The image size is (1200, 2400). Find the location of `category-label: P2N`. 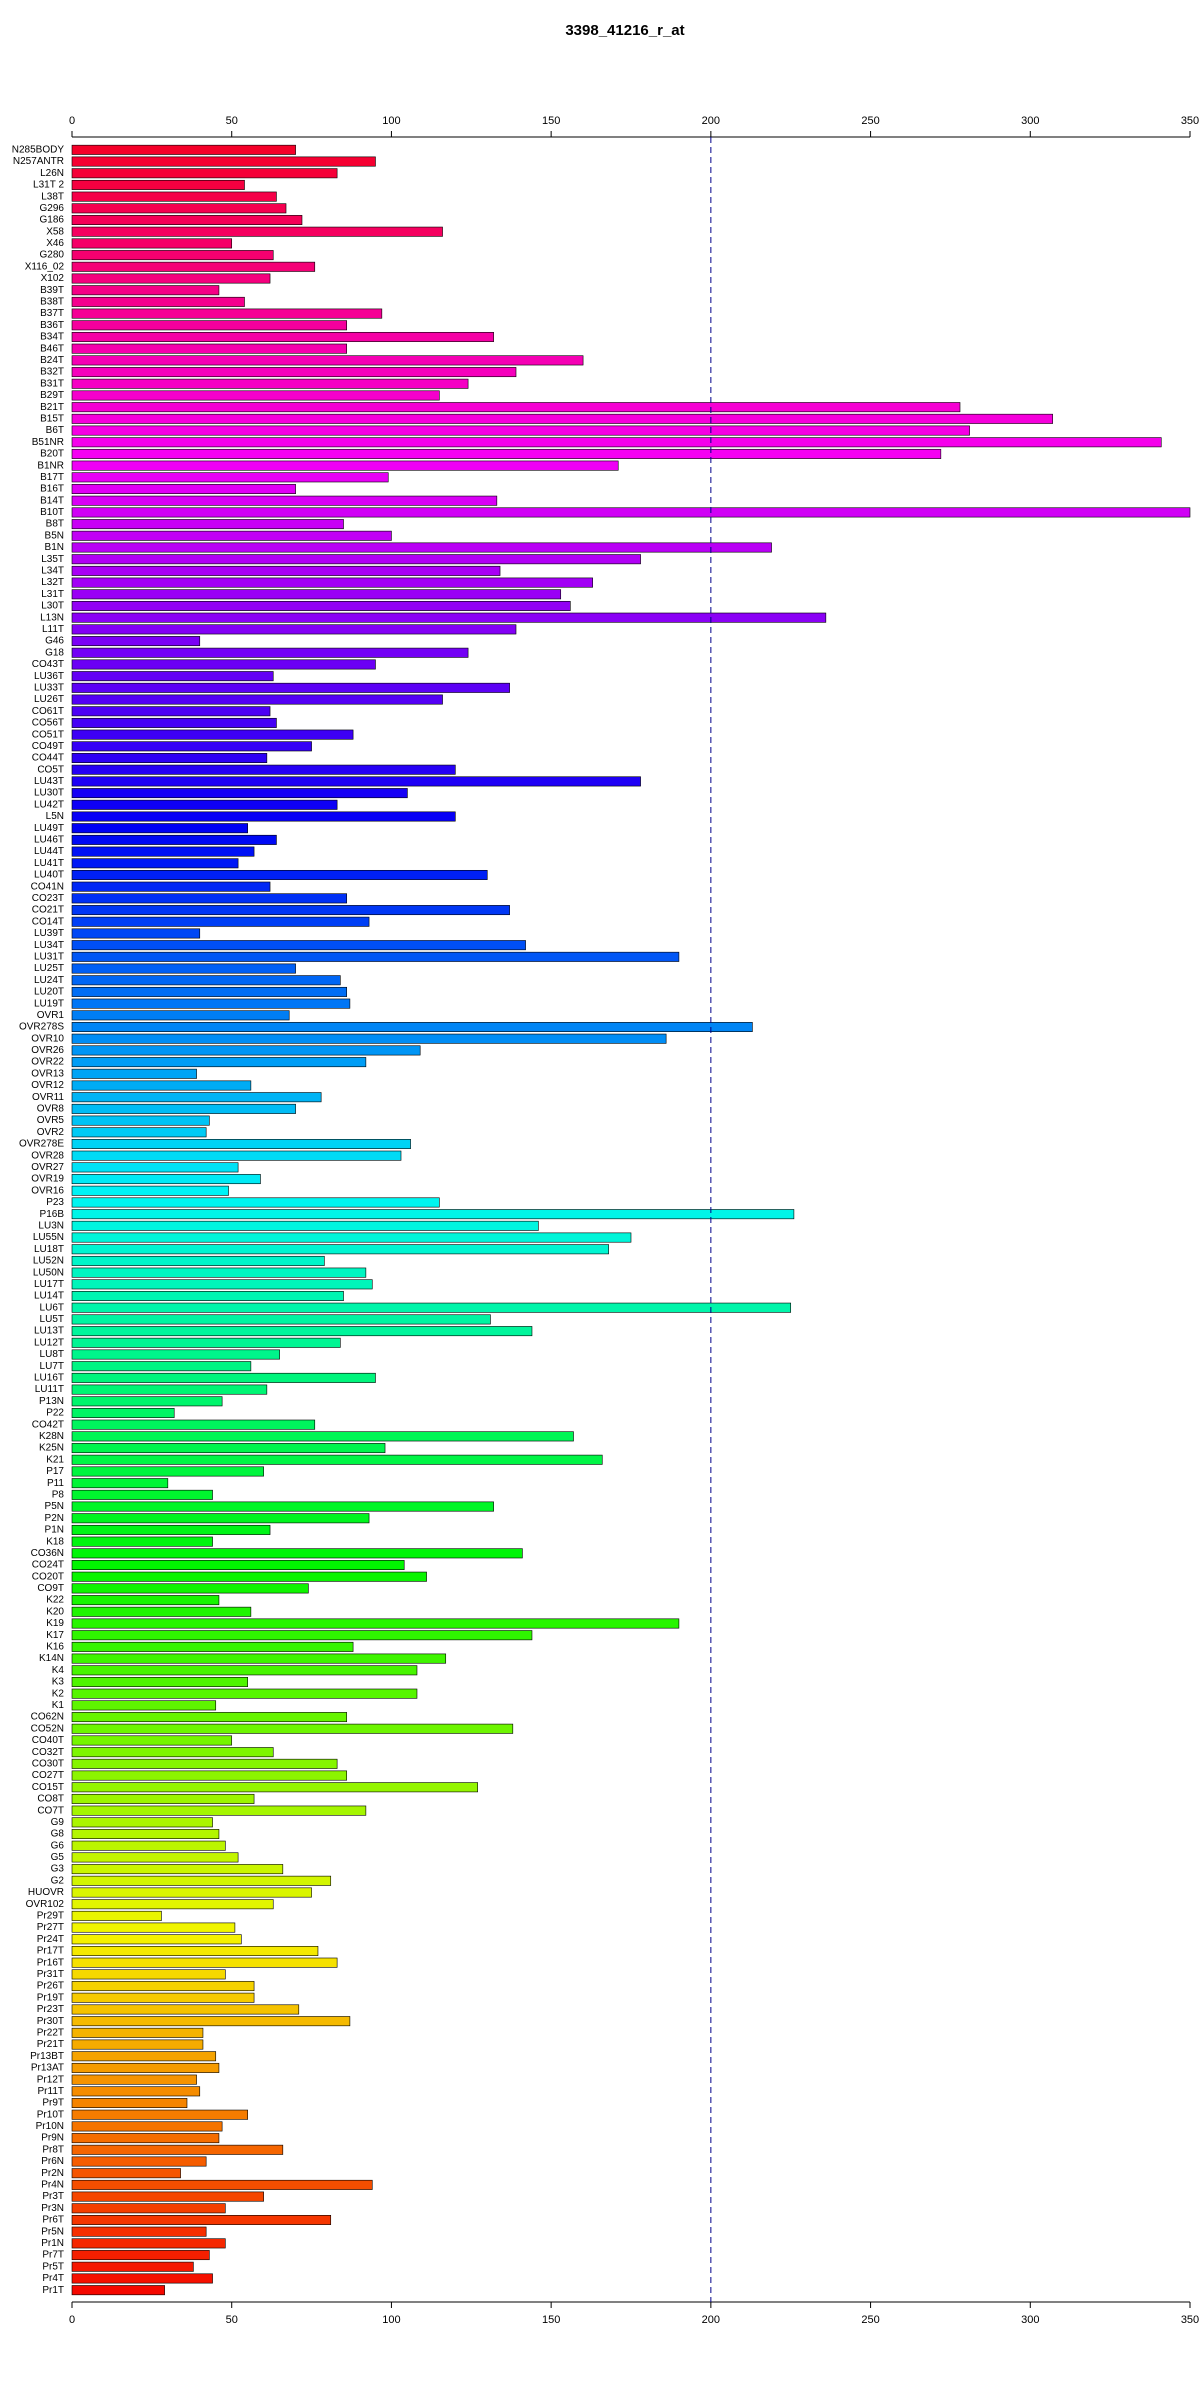

category-label: P2N is located at coordinates (54, 1518).